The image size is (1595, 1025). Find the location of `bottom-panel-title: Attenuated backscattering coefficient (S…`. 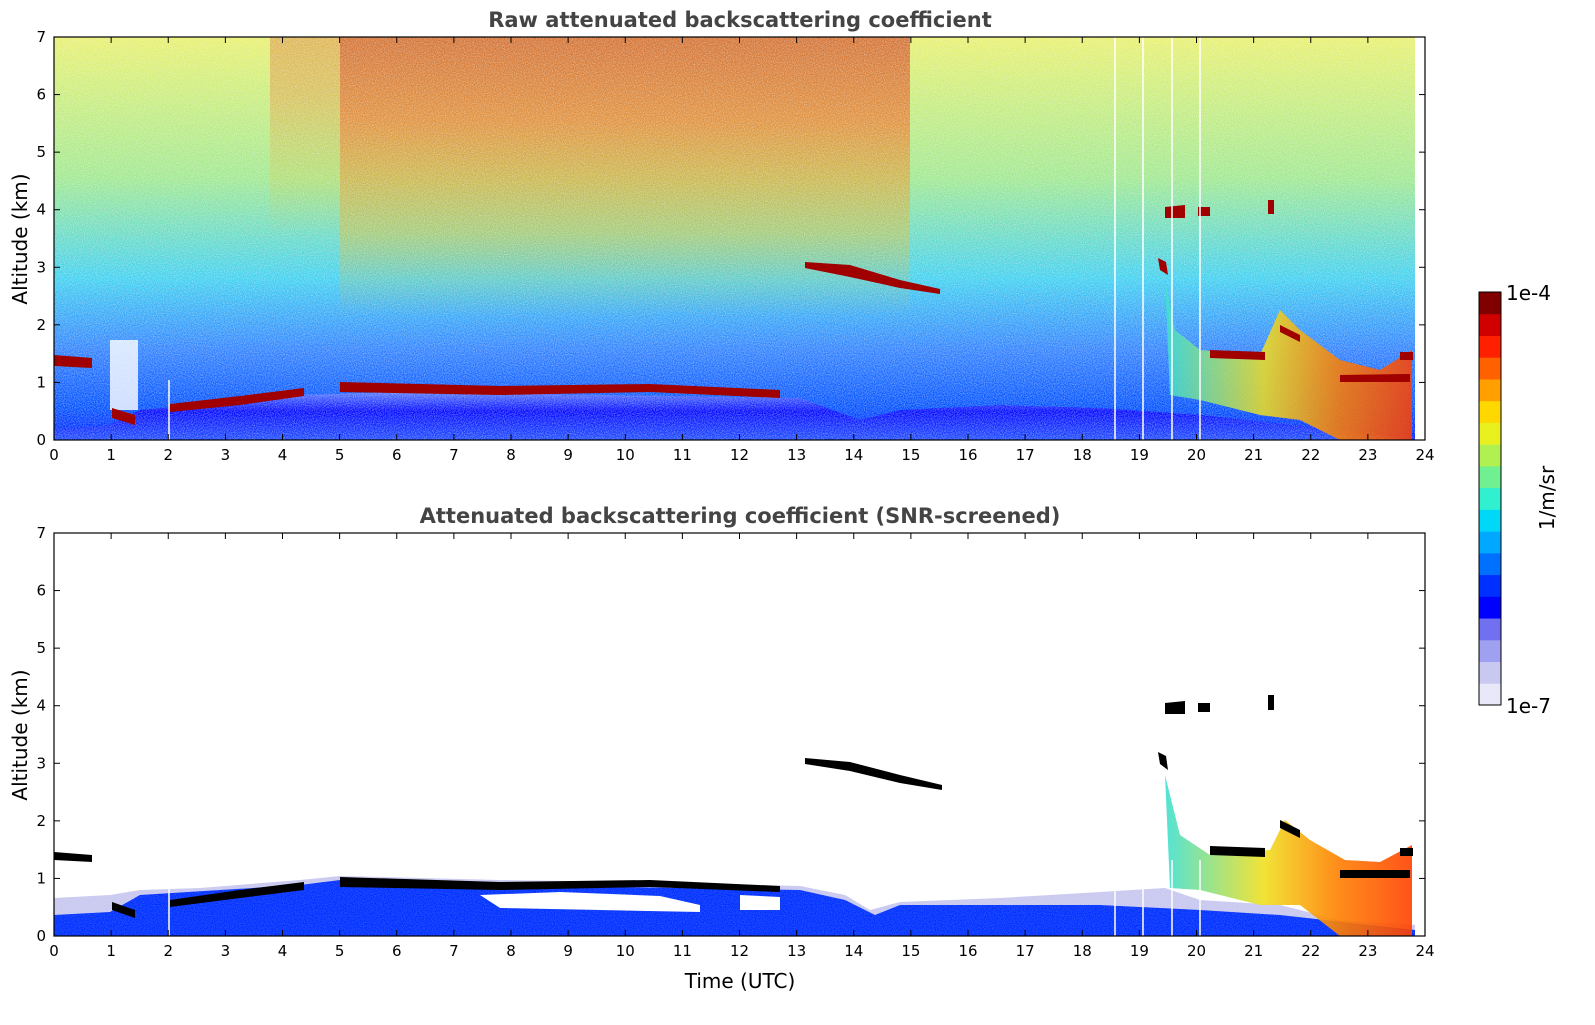

bottom-panel-title: Attenuated backscattering coefficient (S… is located at coordinates (740, 516).